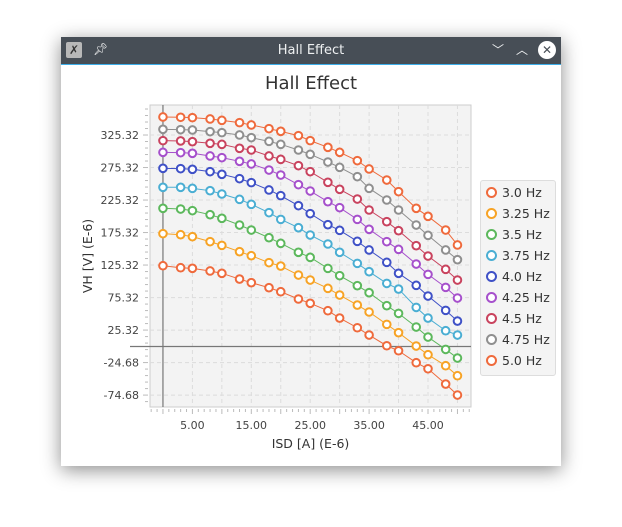  What do you see at coordinates (522, 360) in the screenshot?
I see `legend-label: 5.0 Hz` at bounding box center [522, 360].